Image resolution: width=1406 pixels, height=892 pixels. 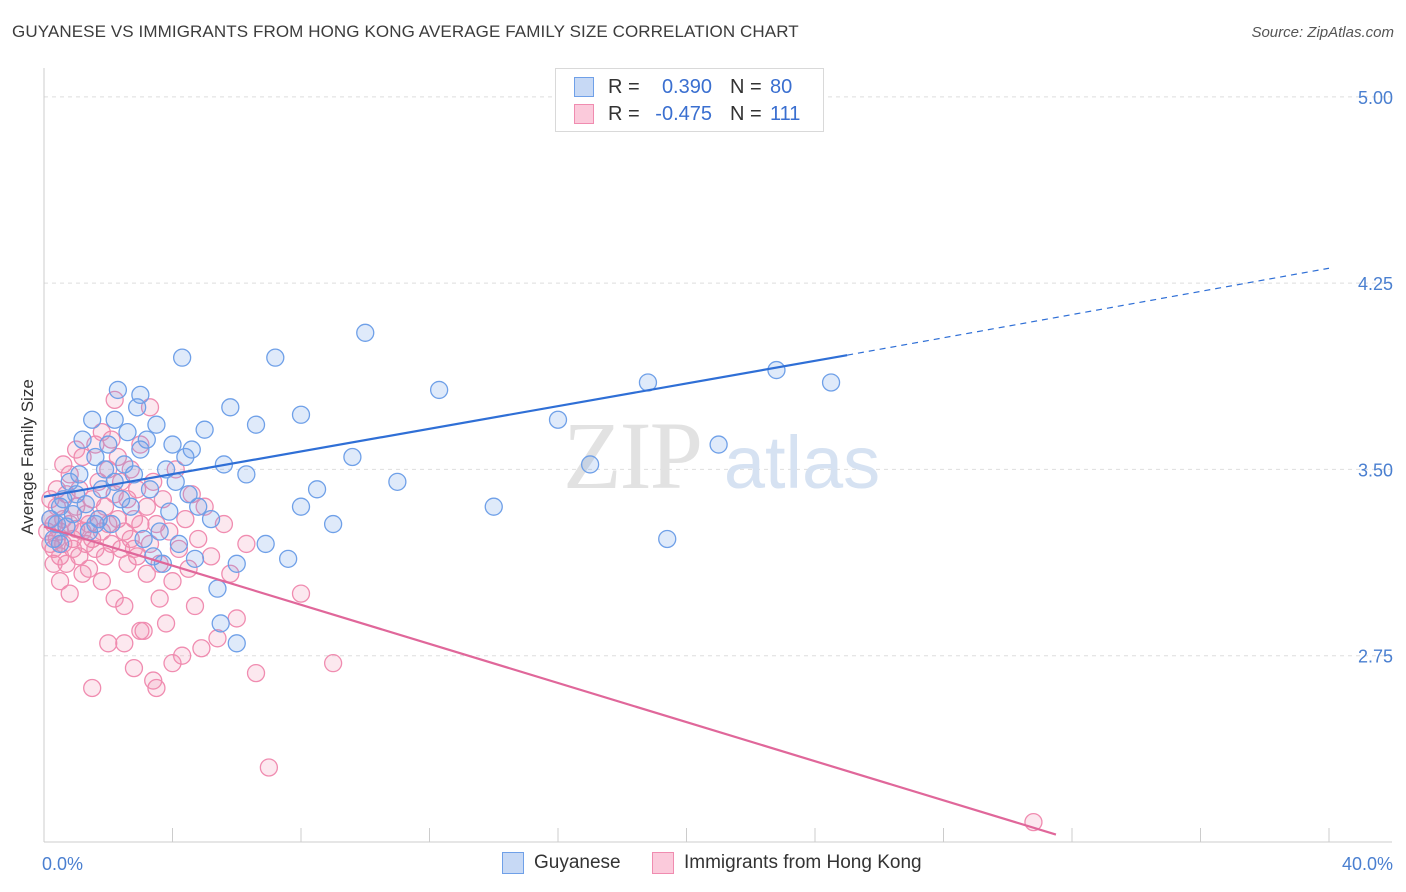 What do you see at coordinates (689, 100) in the screenshot?
I see `legend: R = 0.390 N = 80 R = -0.475 N = 111` at bounding box center [689, 100].